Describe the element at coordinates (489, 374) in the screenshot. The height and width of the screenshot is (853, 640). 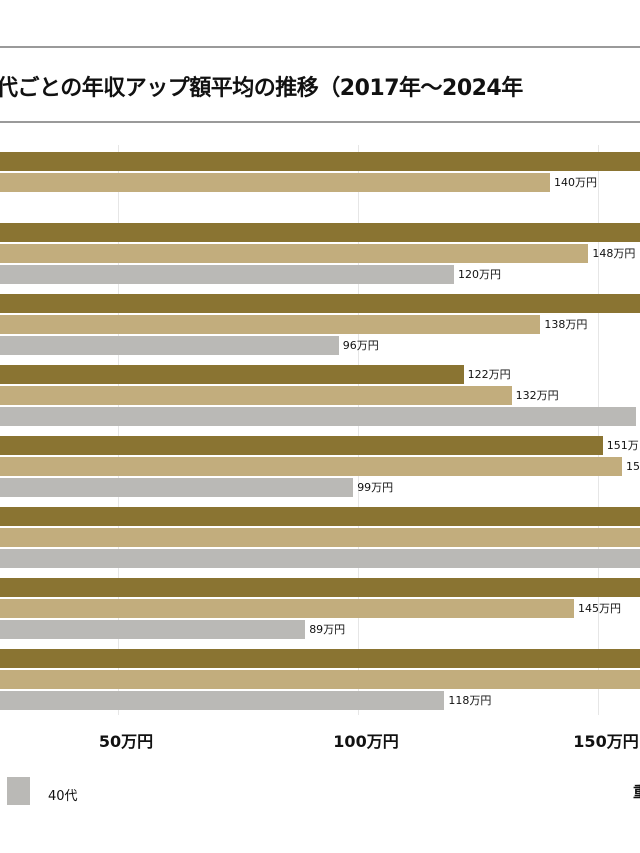
I see `data-label: 122万円` at that location.